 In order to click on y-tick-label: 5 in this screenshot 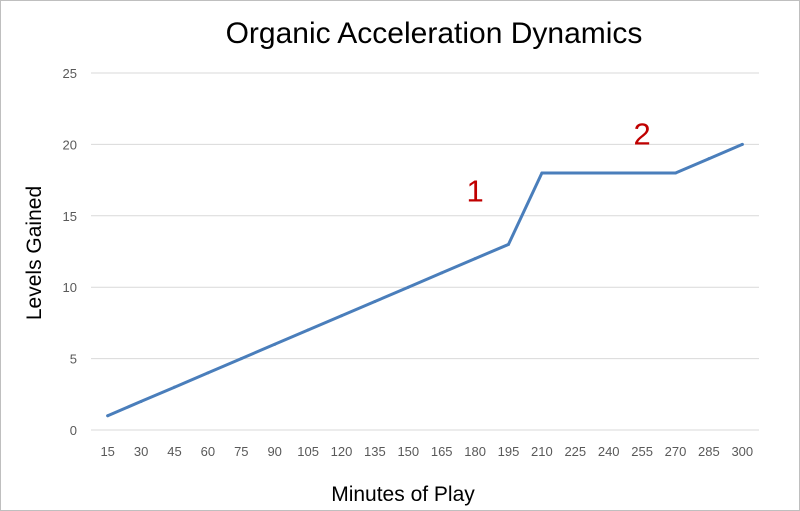, I will do `click(73, 359)`.